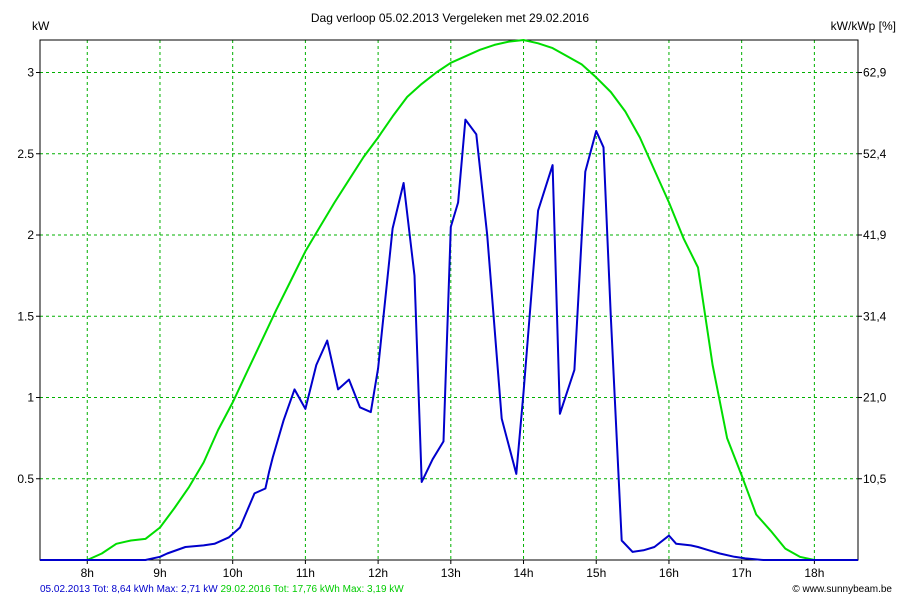  Describe the element at coordinates (524, 573) in the screenshot. I see `x-tick-label: 14h` at that location.